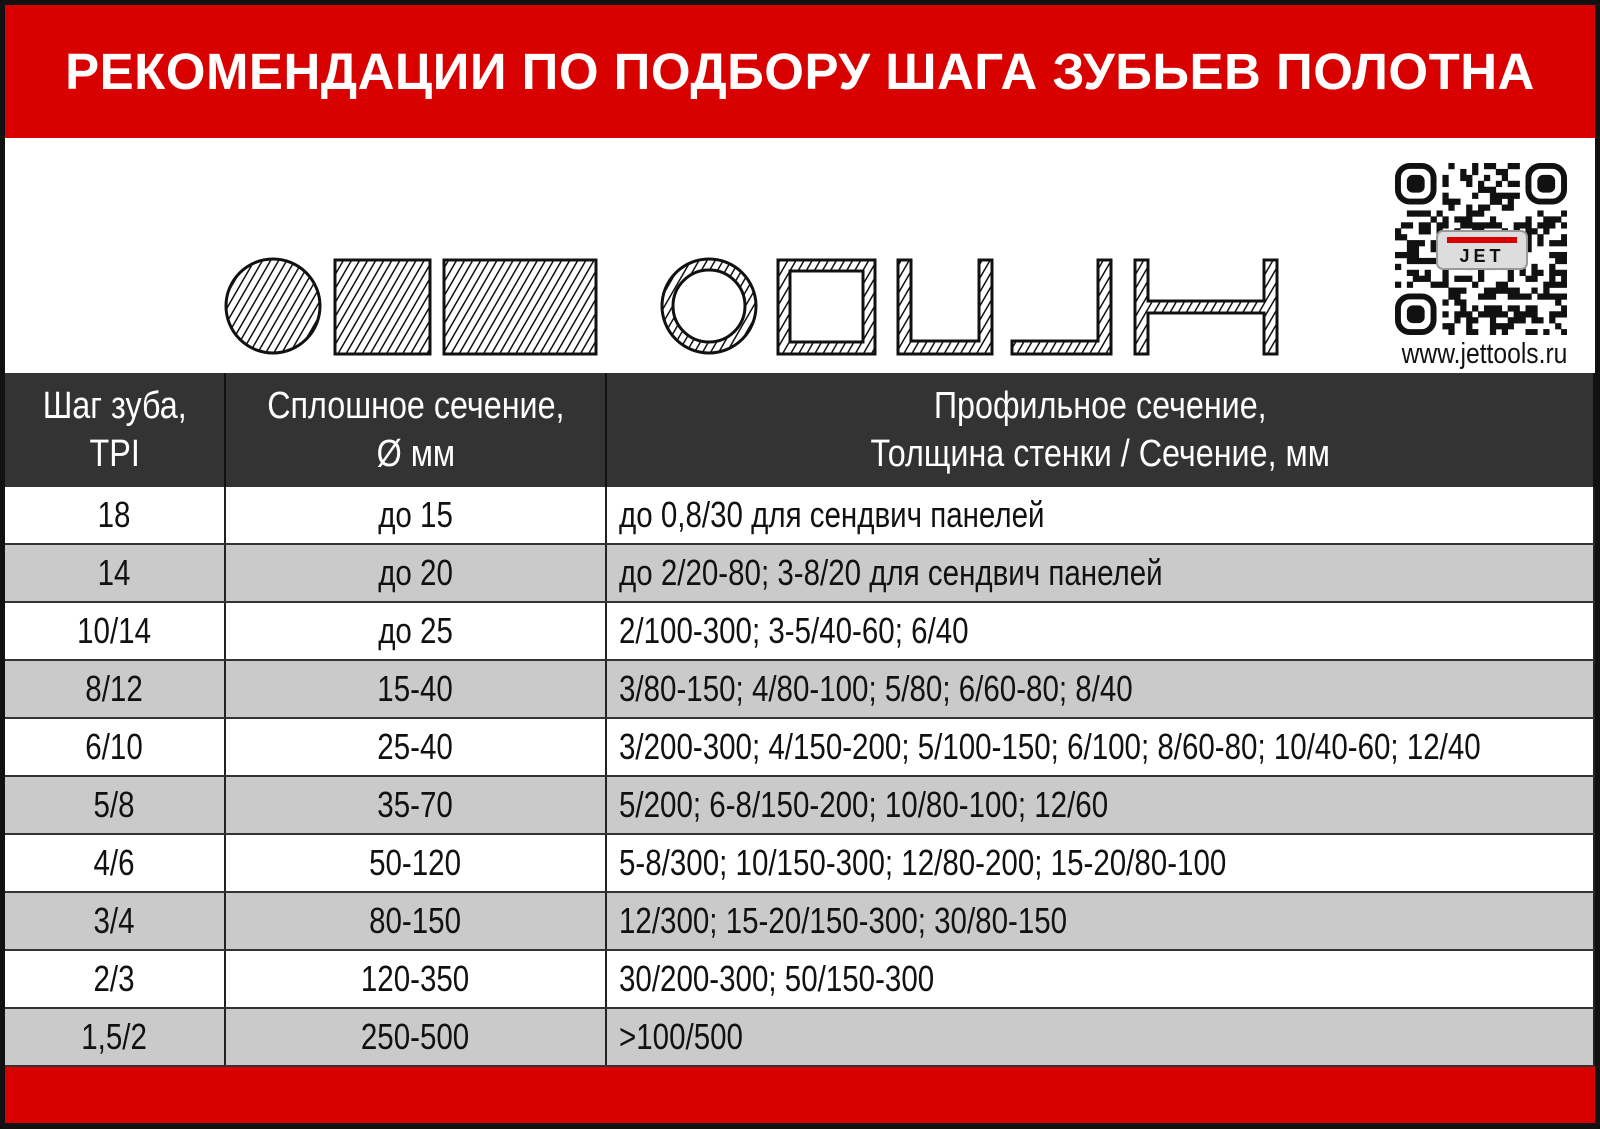  What do you see at coordinates (115, 979) in the screenshot?
I see `cell-tpi: 2/3` at bounding box center [115, 979].